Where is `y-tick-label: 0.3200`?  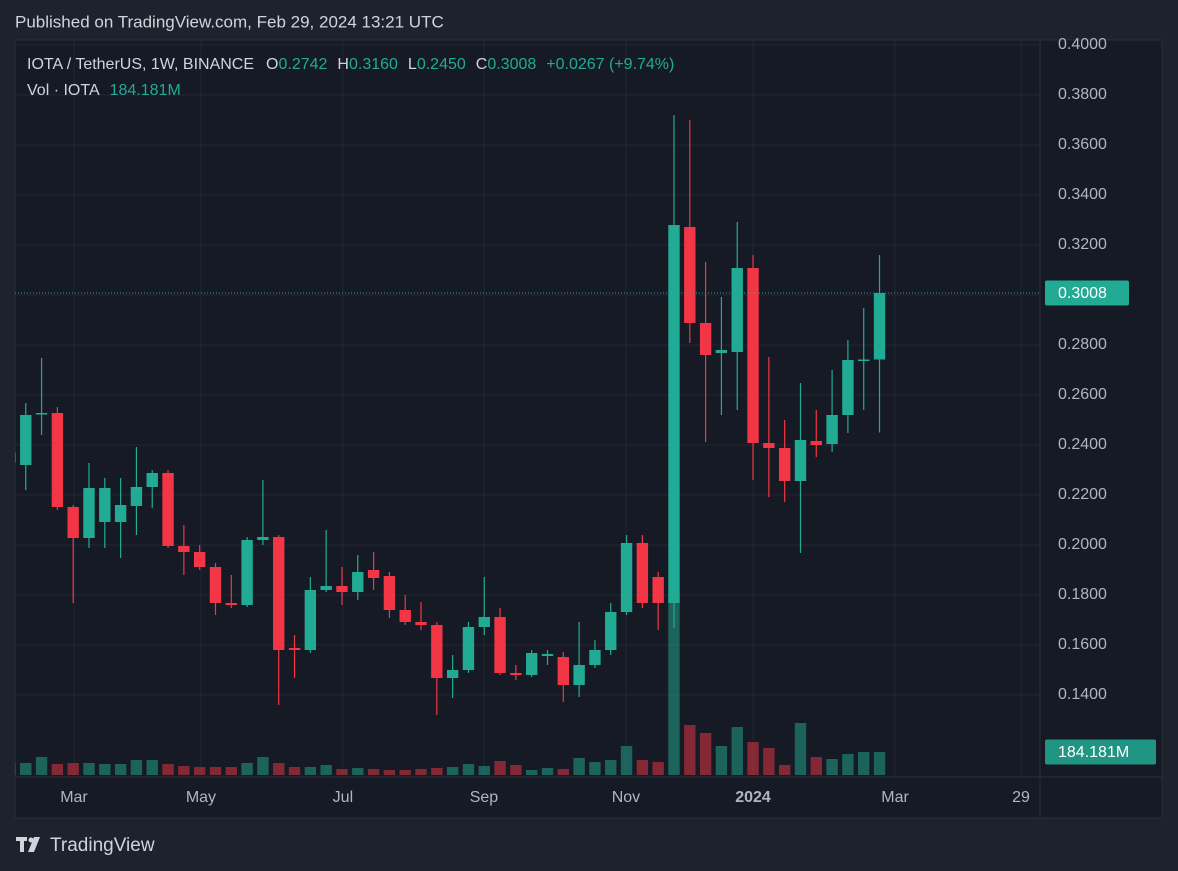 y-tick-label: 0.3200 is located at coordinates (1082, 244).